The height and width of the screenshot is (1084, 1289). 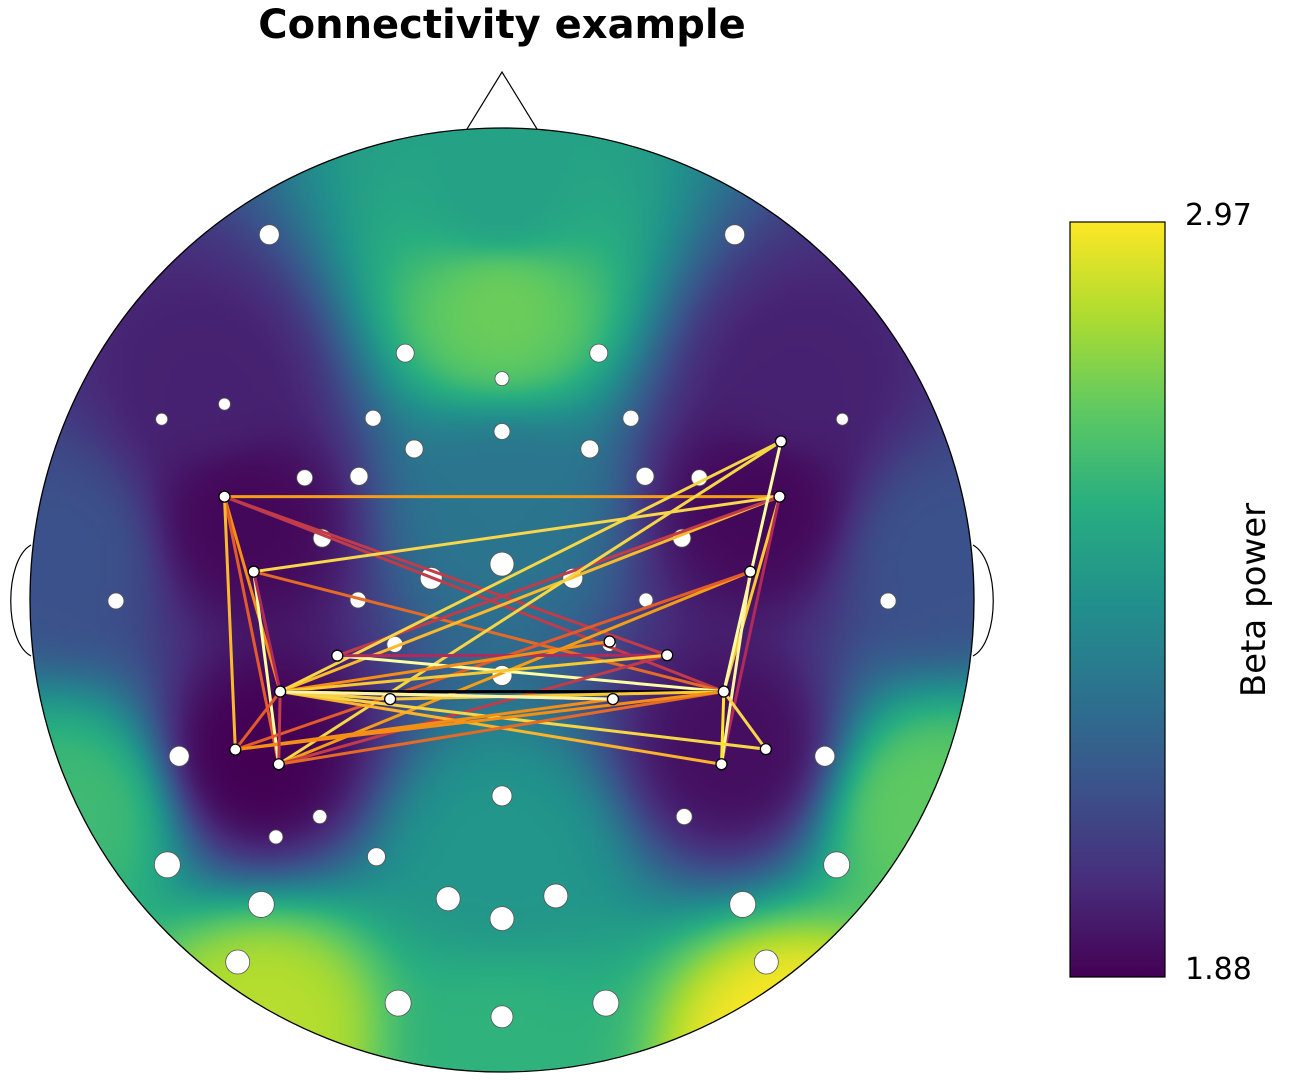 I want to click on connectivity-node-n8, so click(x=781, y=441).